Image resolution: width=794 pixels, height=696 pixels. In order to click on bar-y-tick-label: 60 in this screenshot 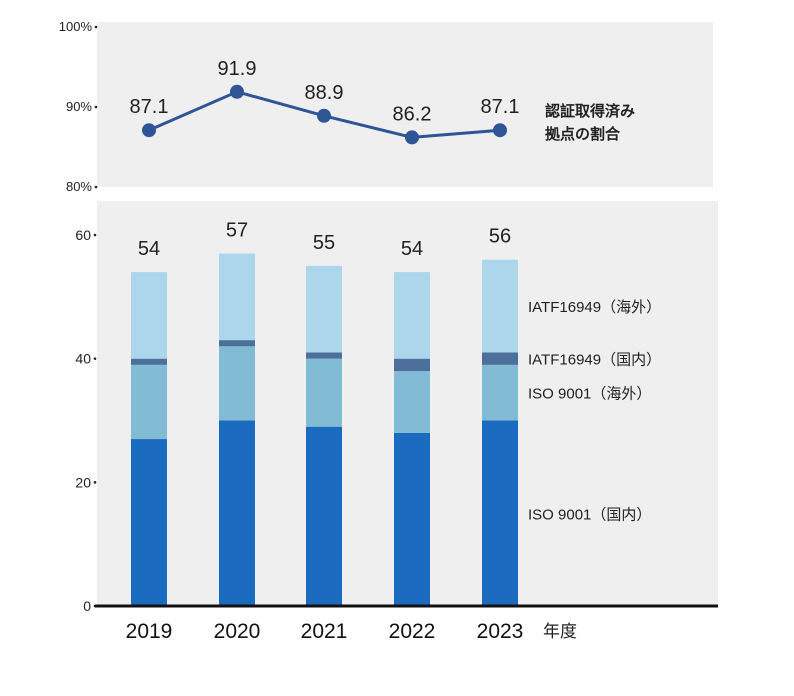, I will do `click(83, 235)`.